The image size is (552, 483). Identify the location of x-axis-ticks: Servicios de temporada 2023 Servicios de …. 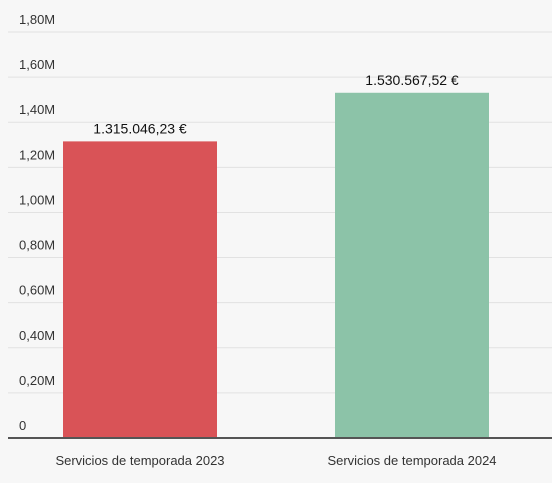
(275, 460).